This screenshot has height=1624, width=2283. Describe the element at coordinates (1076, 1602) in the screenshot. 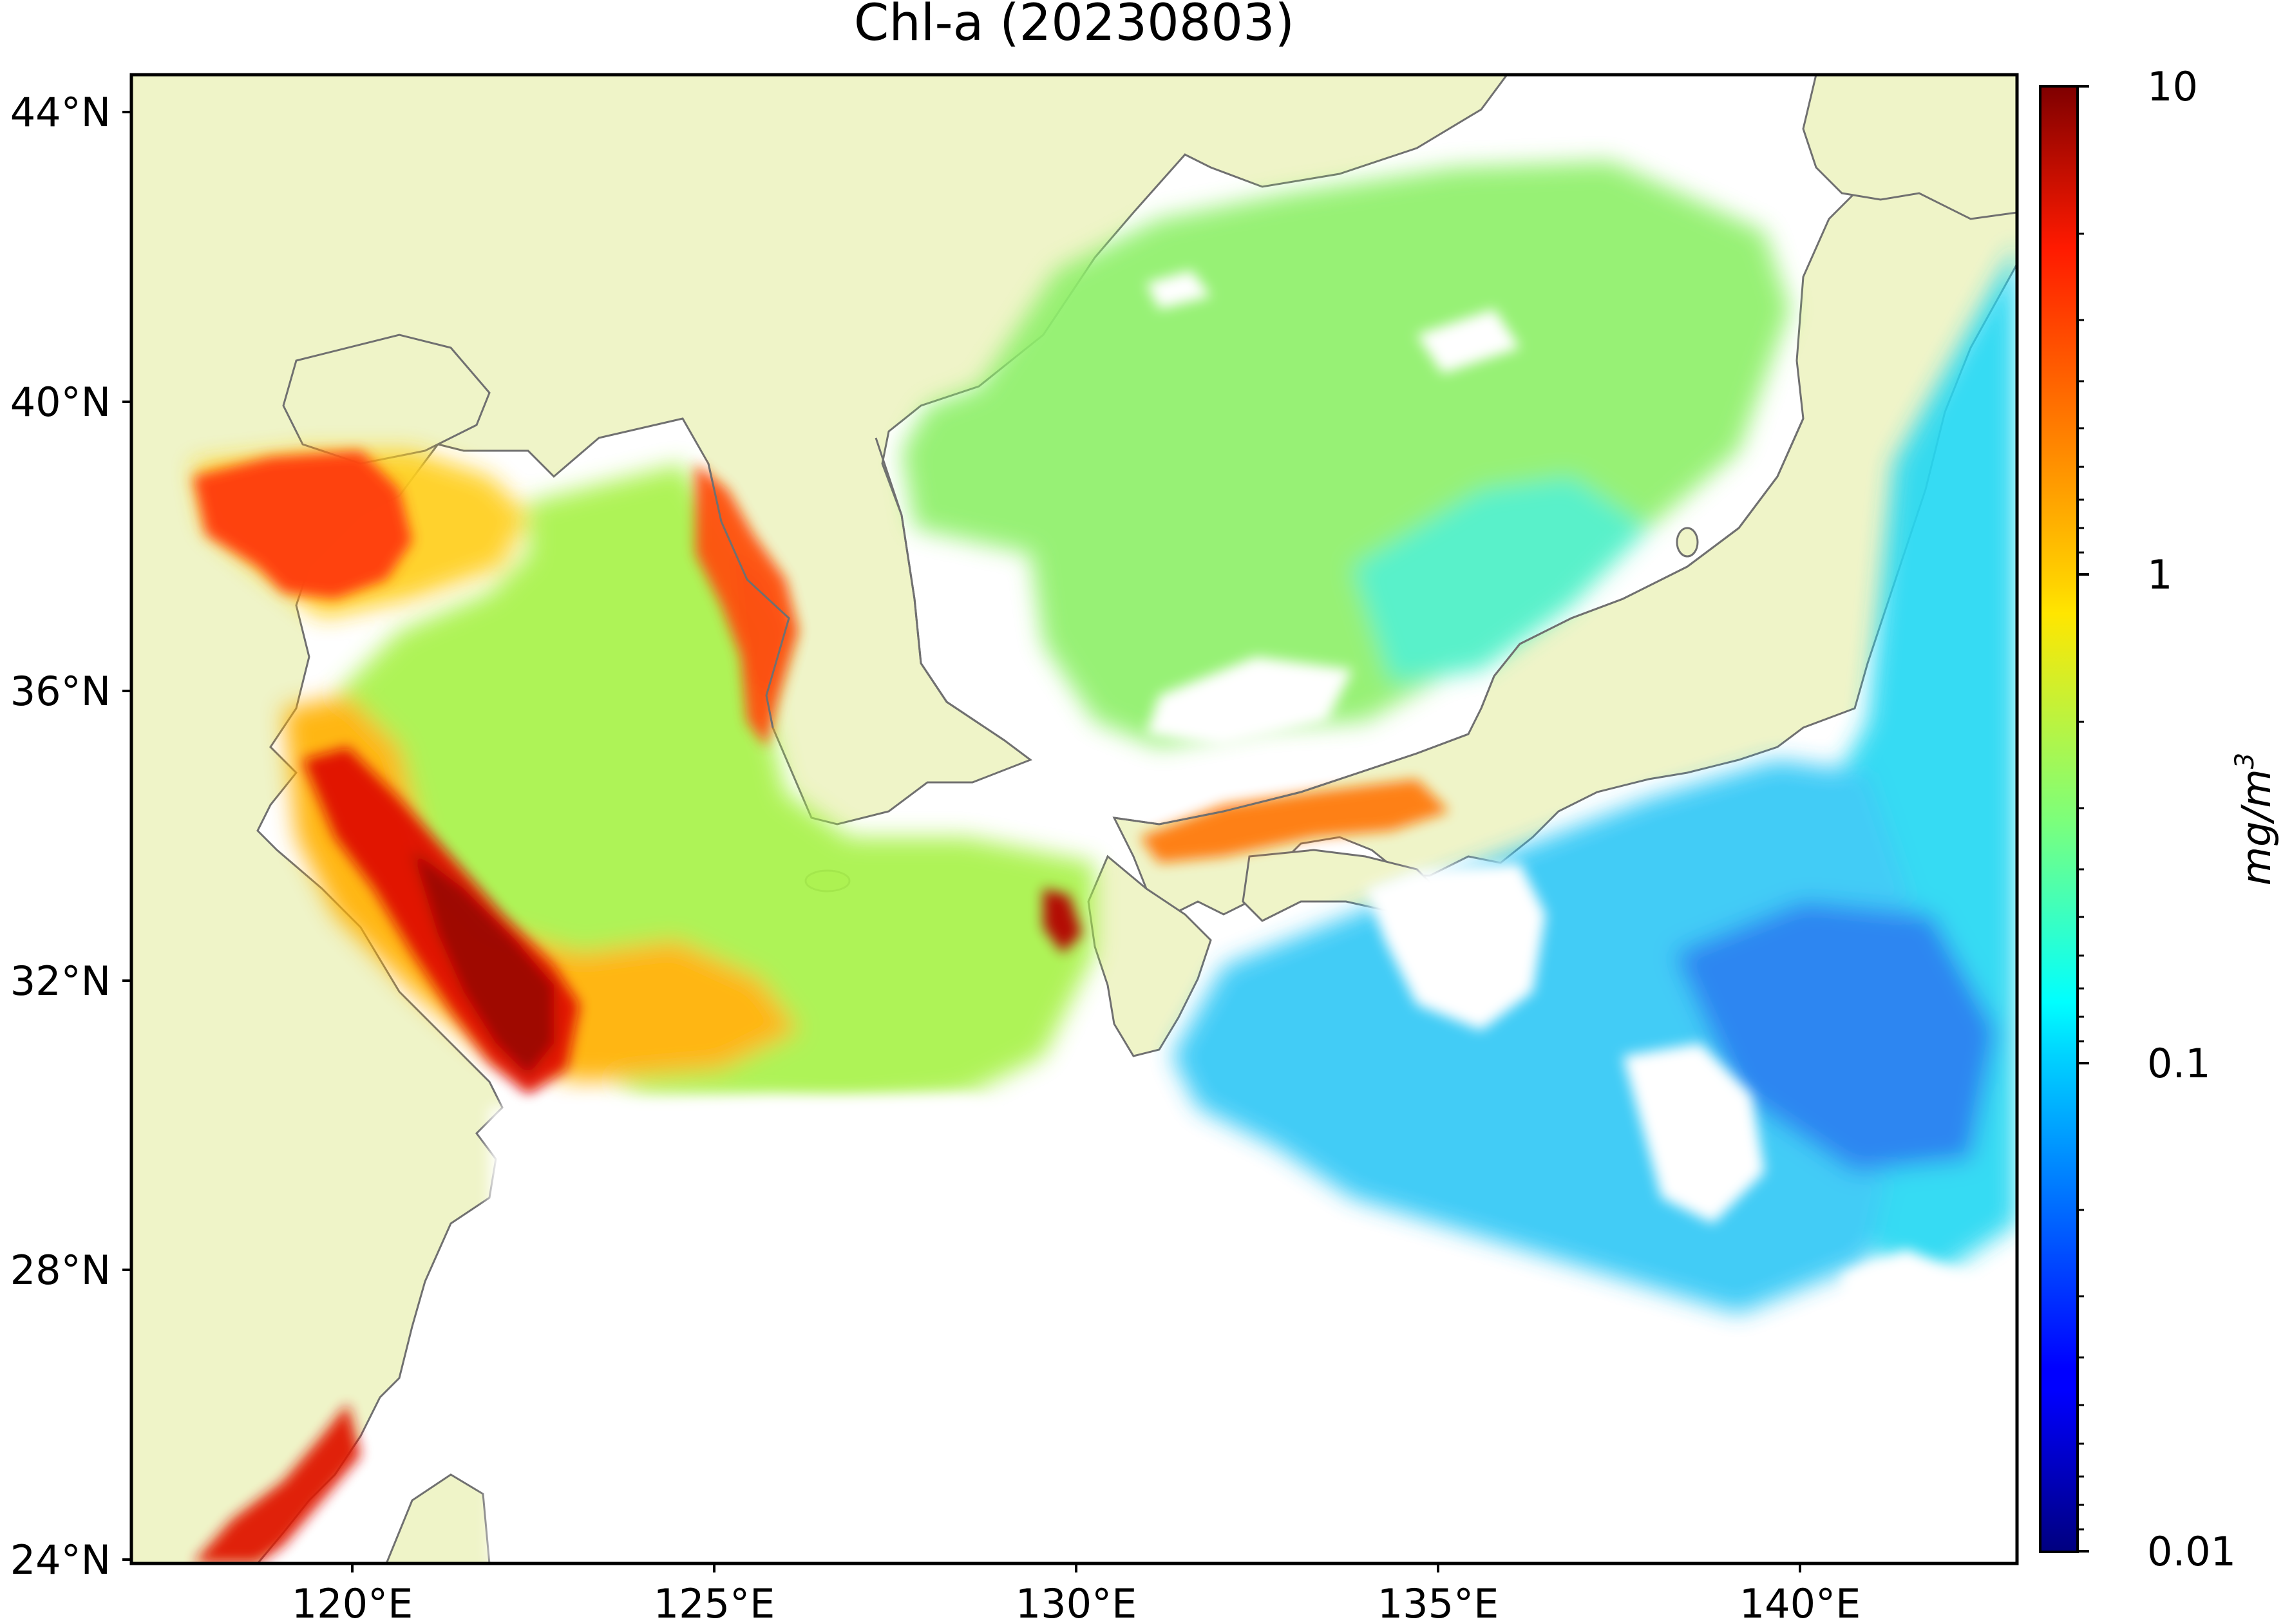

I see `lon-label-130e: 130°E` at that location.